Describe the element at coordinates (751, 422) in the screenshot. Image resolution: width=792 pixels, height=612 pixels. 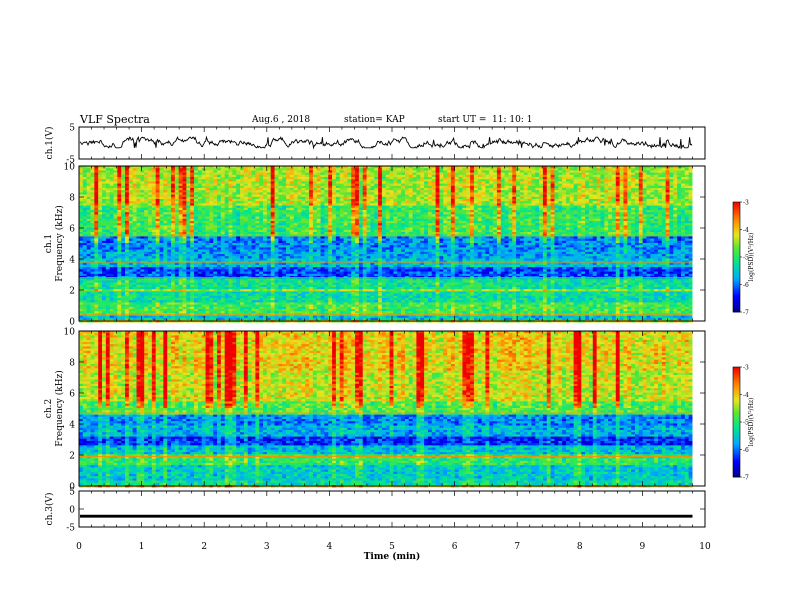
I see `ch2-spectrogram-colorbar-label: log(PSD)(V²/Hz)` at that location.